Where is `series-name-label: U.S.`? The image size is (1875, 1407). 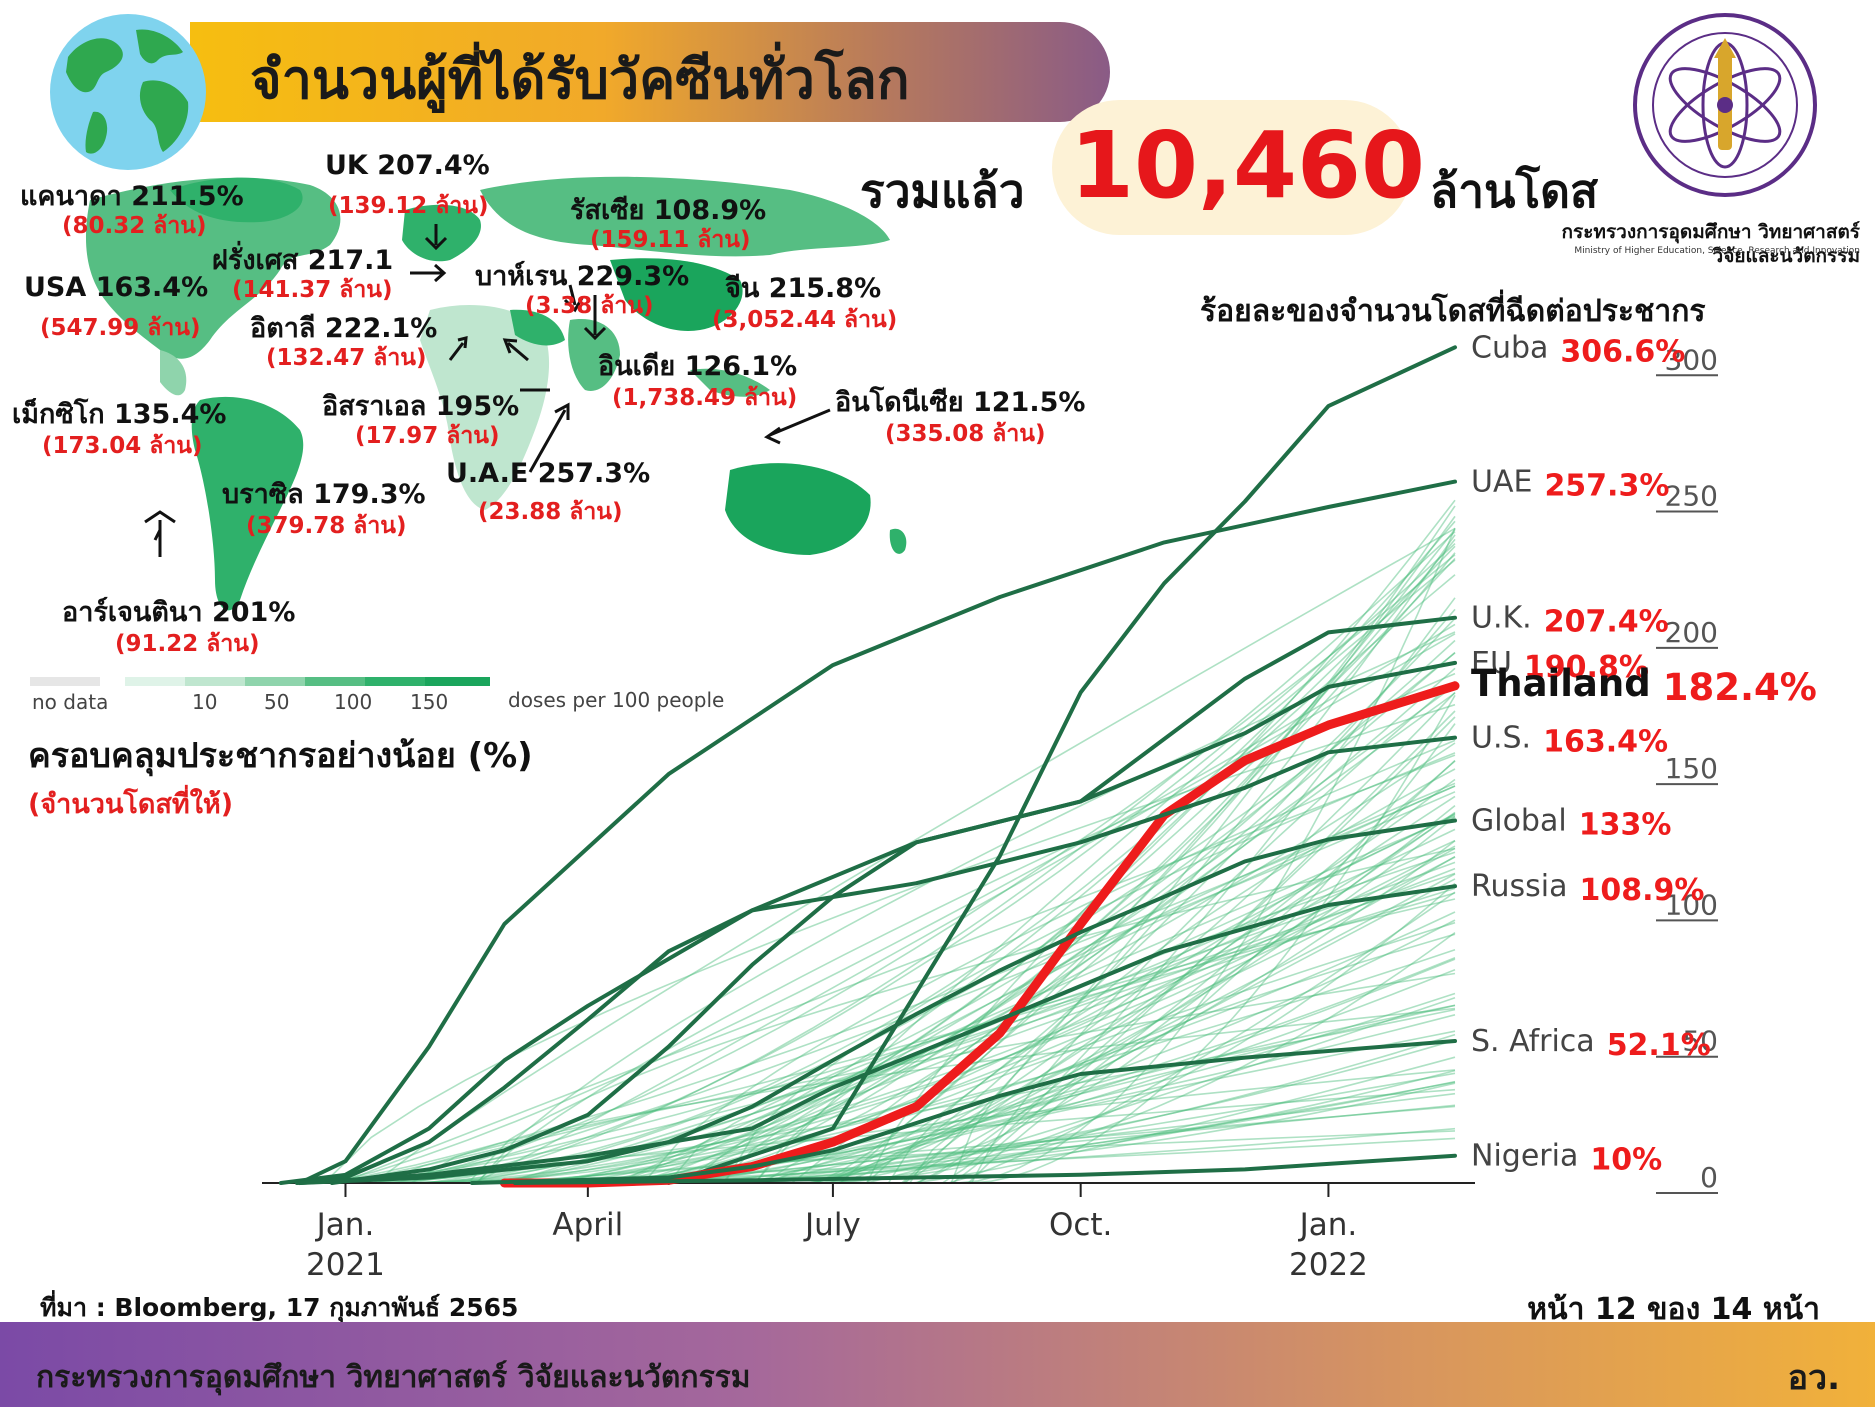 series-name-label: U.S. is located at coordinates (1501, 738).